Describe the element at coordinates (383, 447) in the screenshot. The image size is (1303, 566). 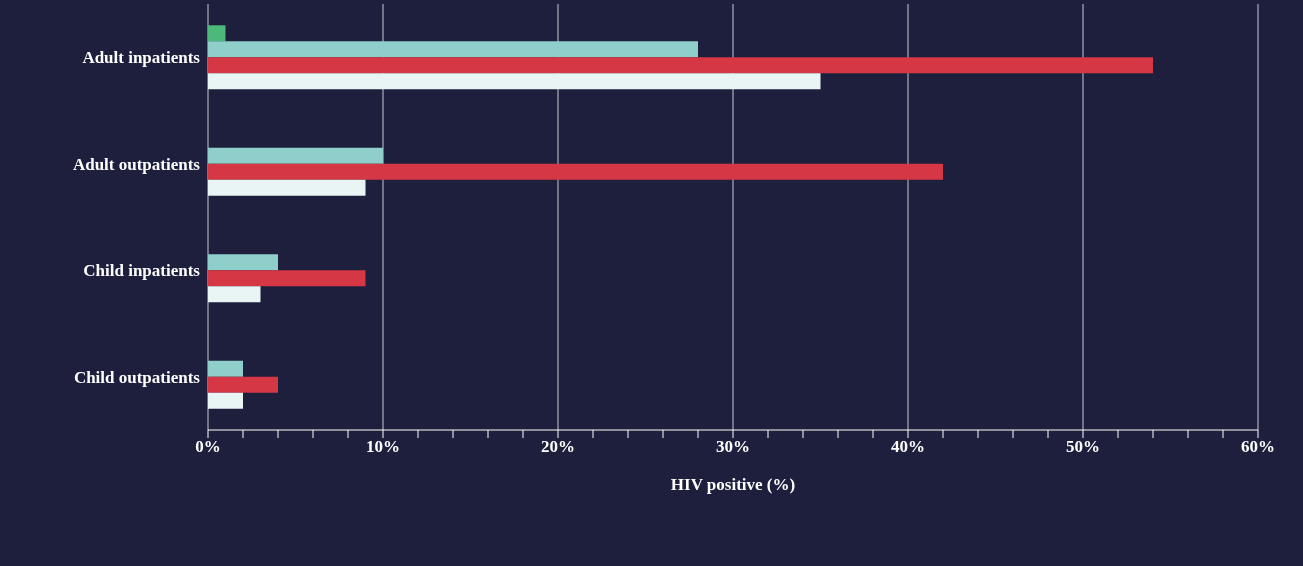
I see `x-tick-label: 10%` at that location.